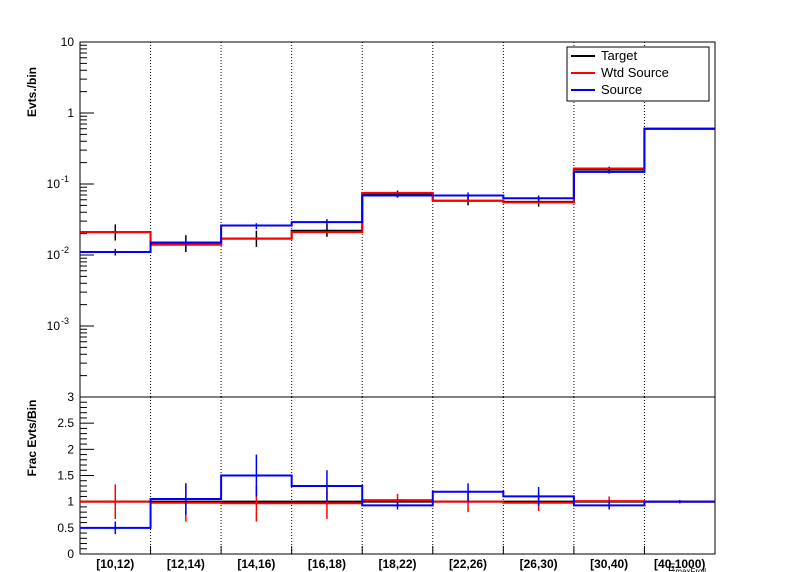  Describe the element at coordinates (621, 89) in the screenshot. I see `legend-label-source: Source` at that location.